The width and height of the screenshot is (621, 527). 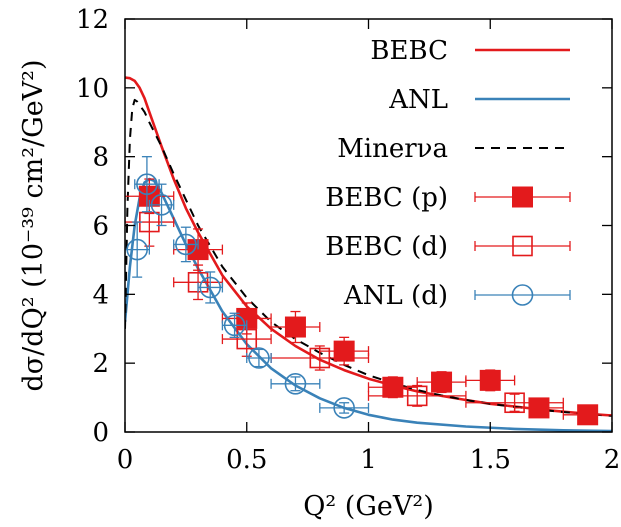 I want to click on legend-label-5: ANL (d), so click(x=395, y=296).